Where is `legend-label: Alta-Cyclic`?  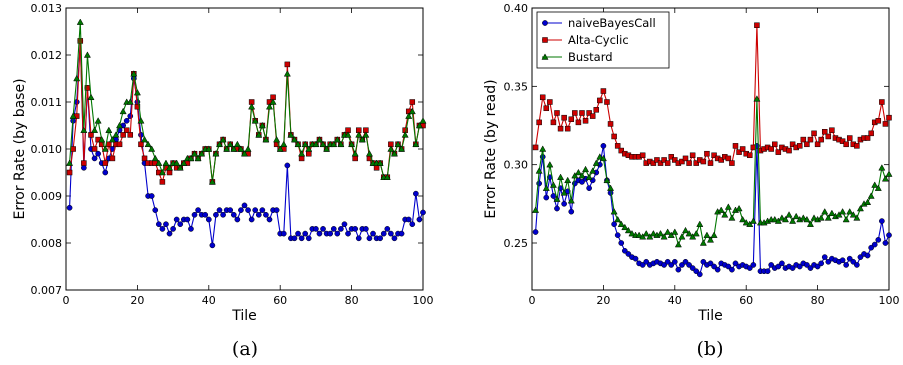
legend-label: Alta-Cyclic is located at coordinates (598, 40).